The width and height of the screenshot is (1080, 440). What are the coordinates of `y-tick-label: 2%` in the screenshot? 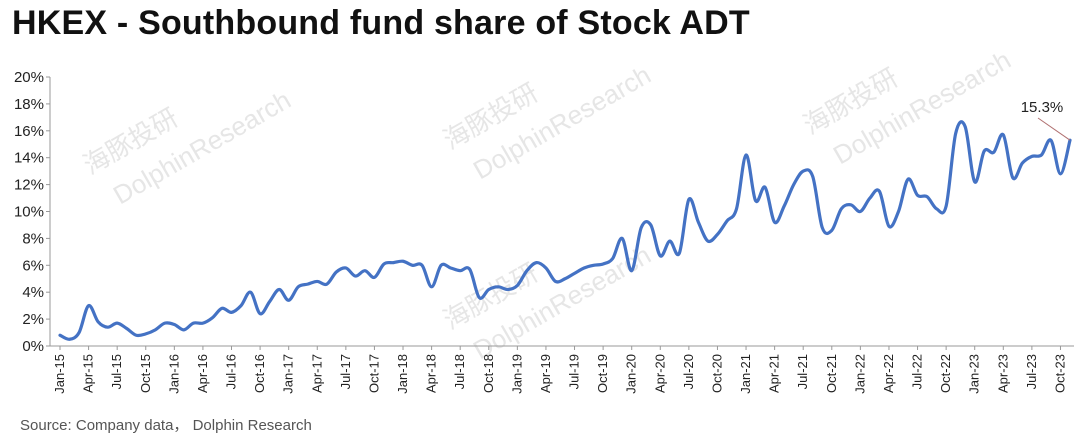 It's located at (33, 319).